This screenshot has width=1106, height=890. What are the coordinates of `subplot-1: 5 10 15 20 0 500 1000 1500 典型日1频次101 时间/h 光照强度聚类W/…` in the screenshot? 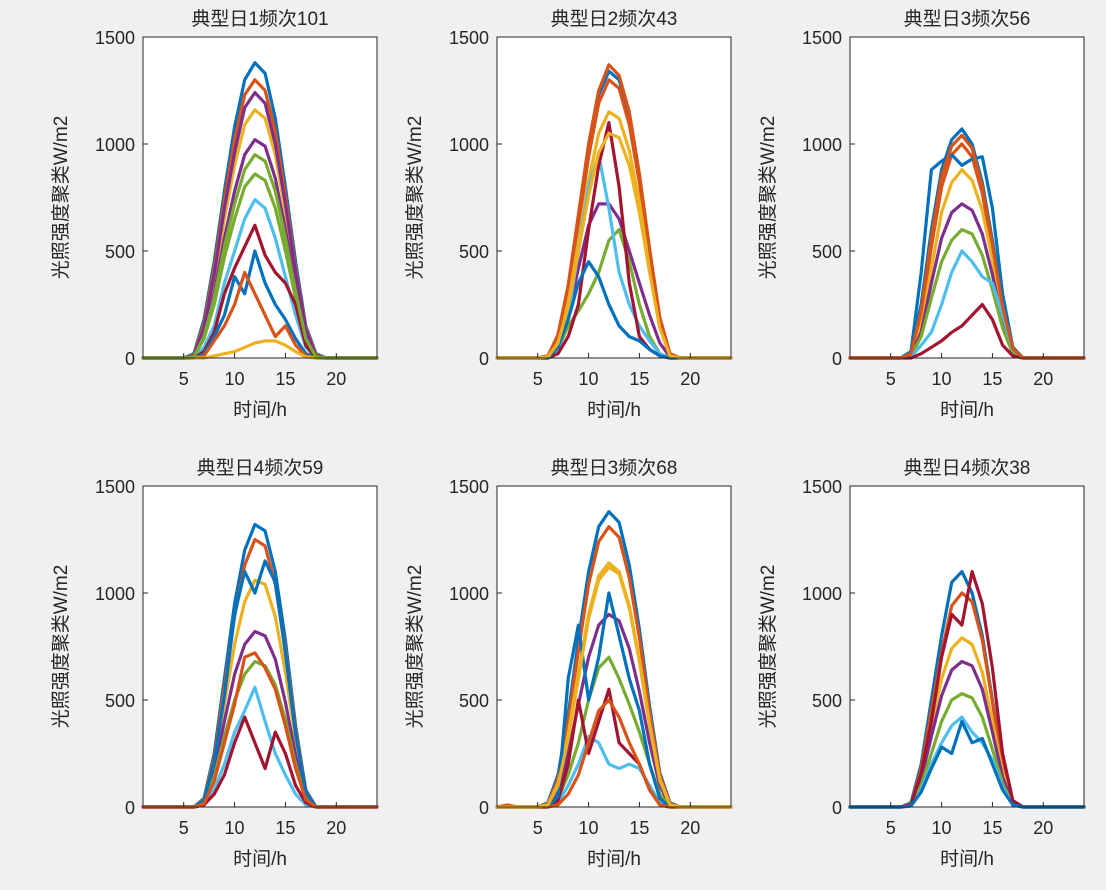 It's located at (214, 214).